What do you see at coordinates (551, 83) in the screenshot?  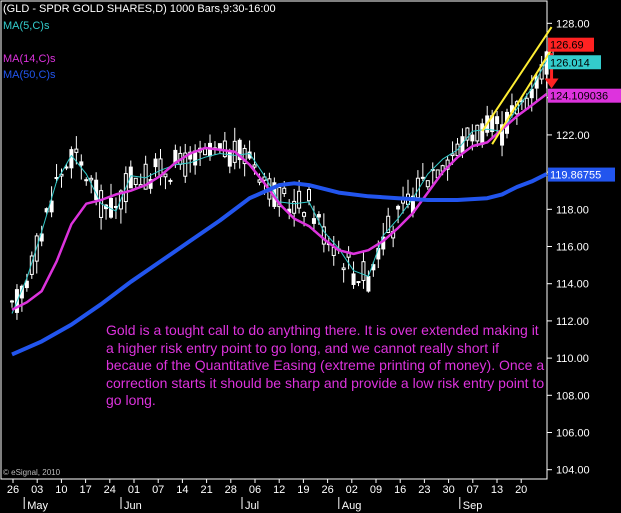 I see `correction-arrow-head` at bounding box center [551, 83].